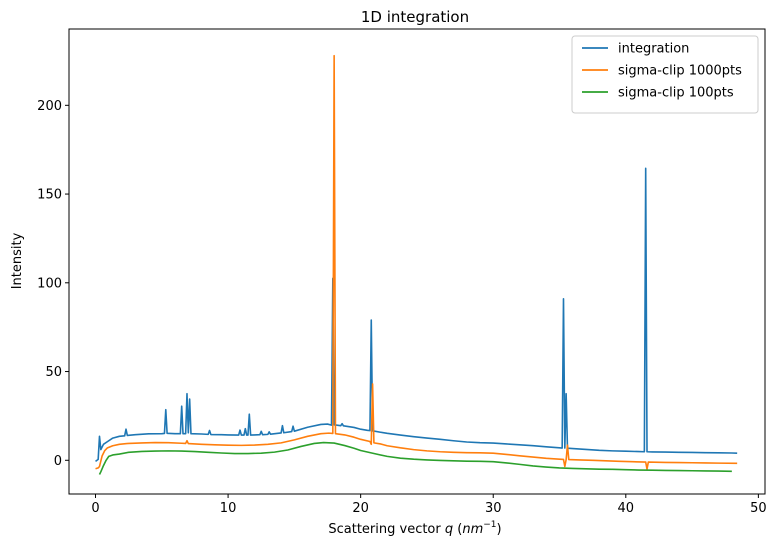  What do you see at coordinates (58, 461) in the screenshot?
I see `y-tick-label: 0` at bounding box center [58, 461].